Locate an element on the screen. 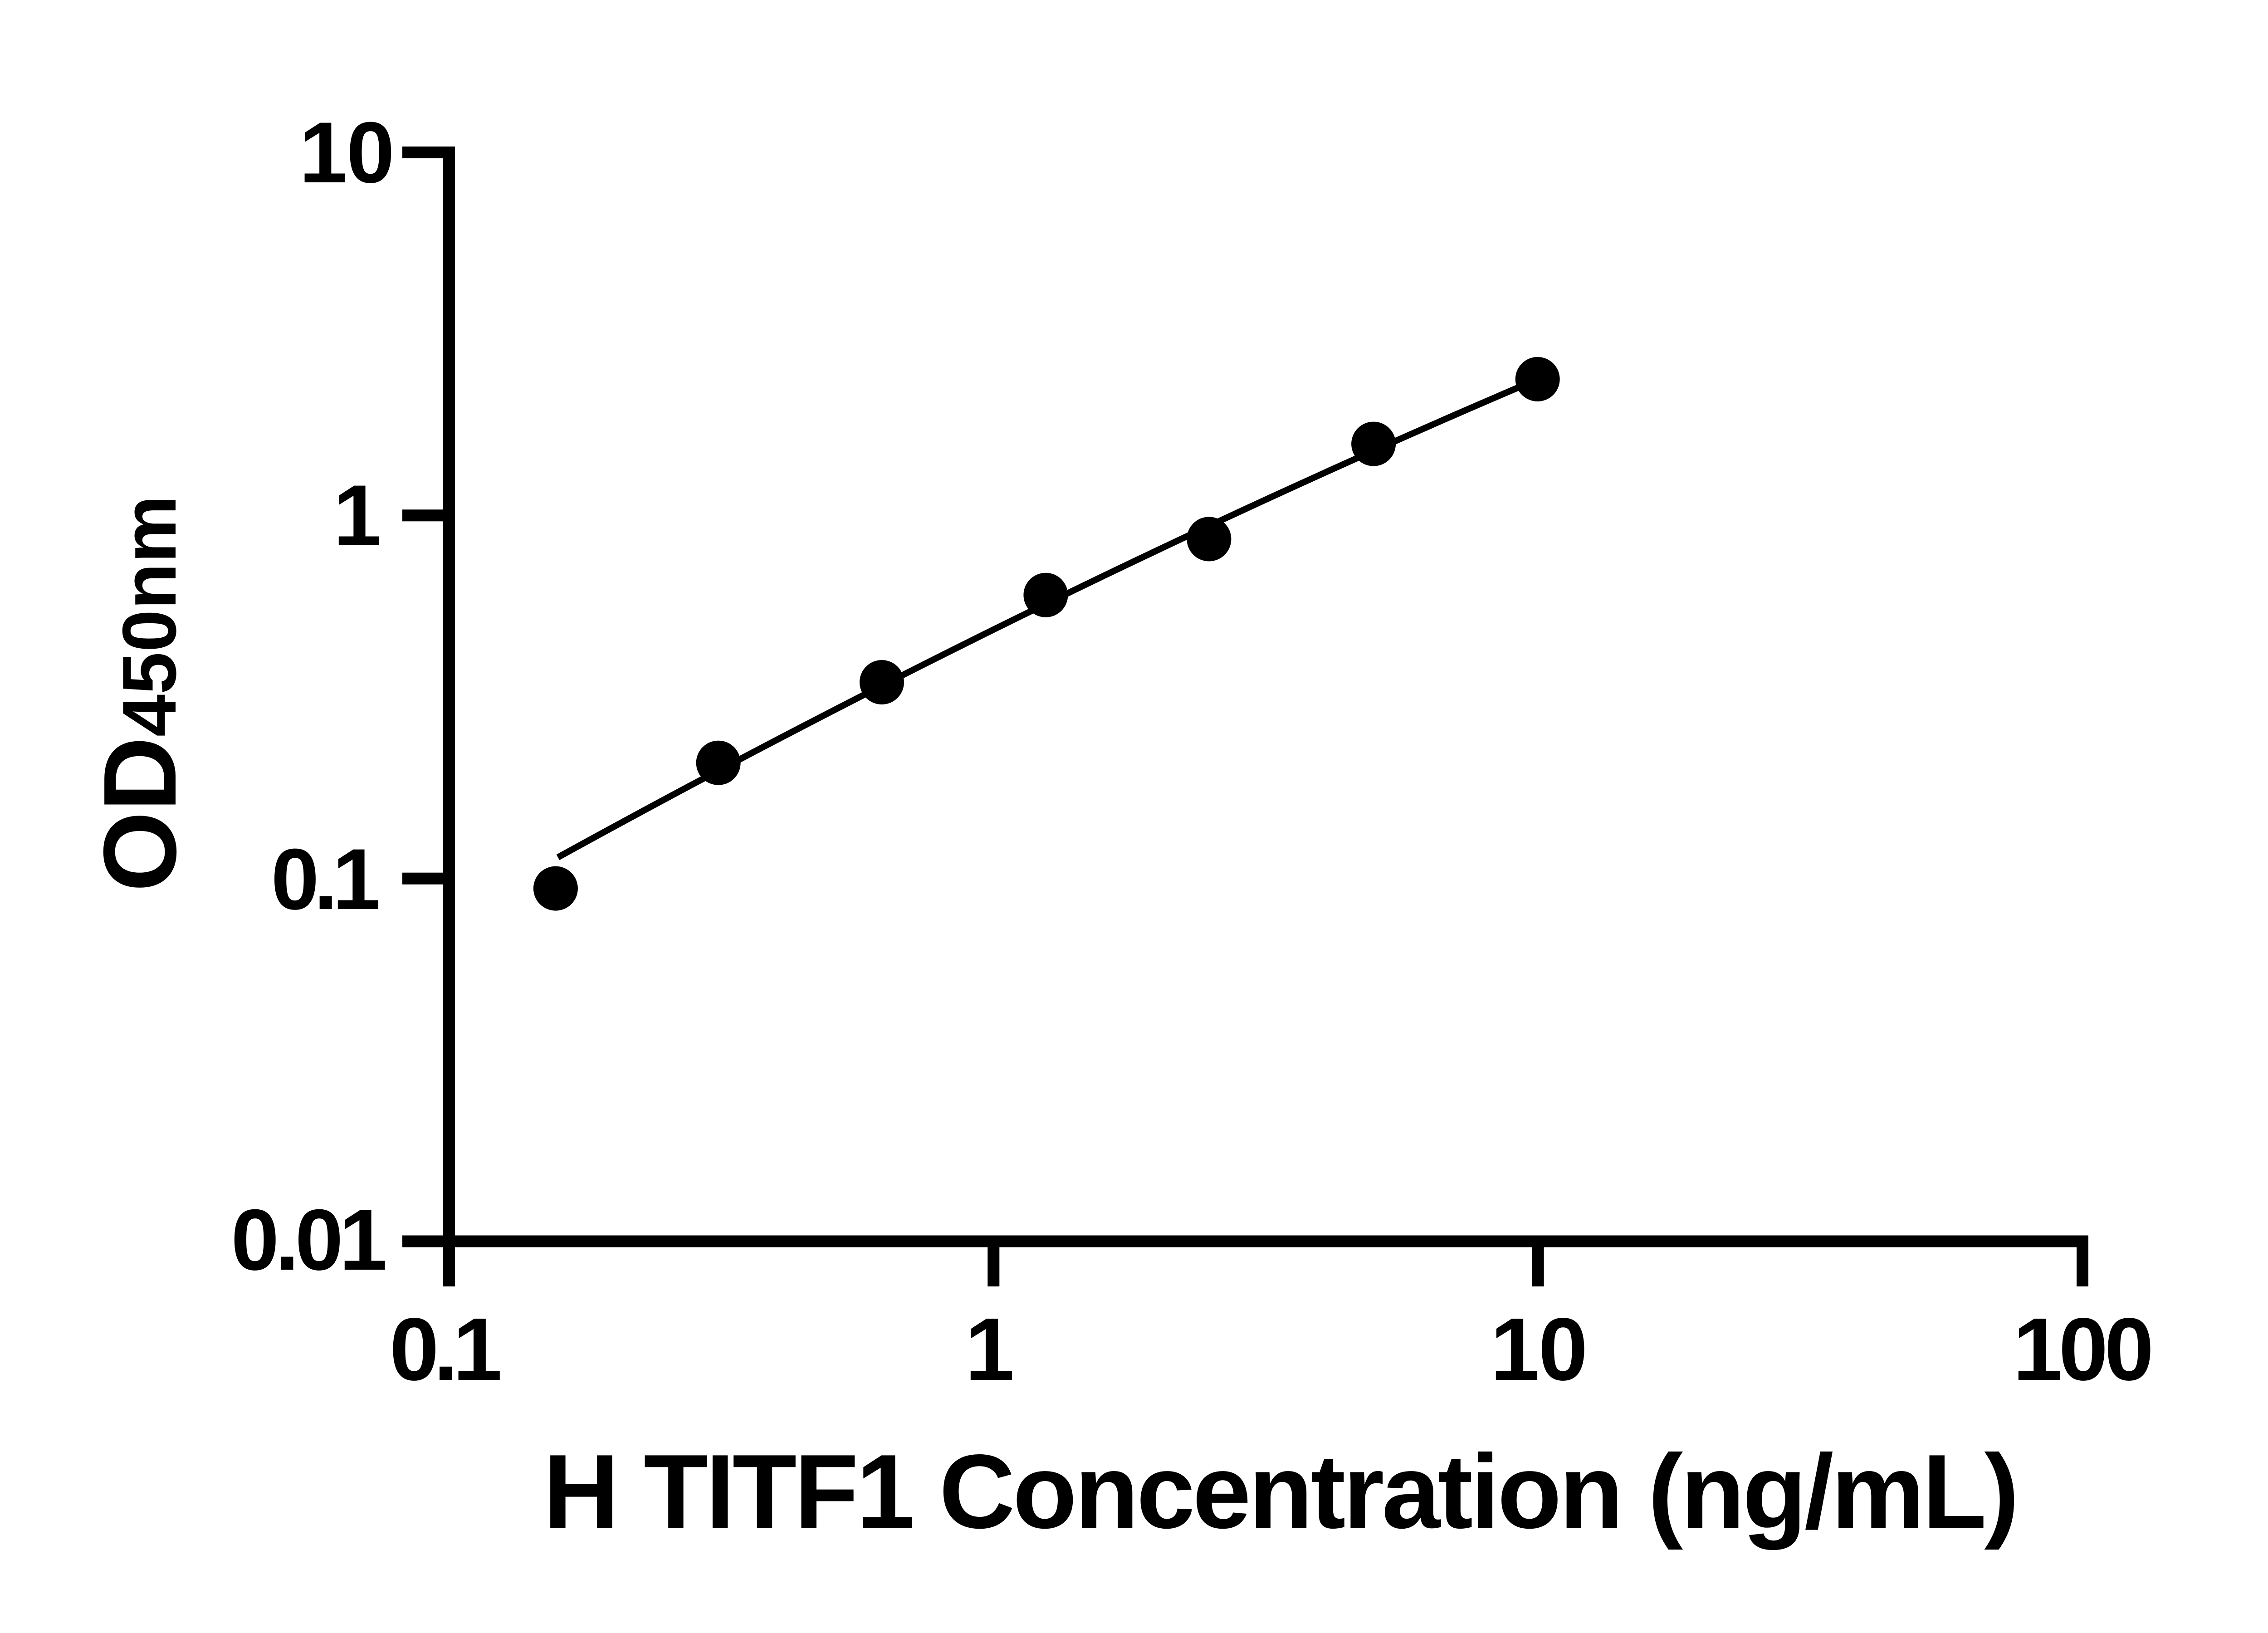  svg-text: 0.01 is located at coordinates (308, 1240).